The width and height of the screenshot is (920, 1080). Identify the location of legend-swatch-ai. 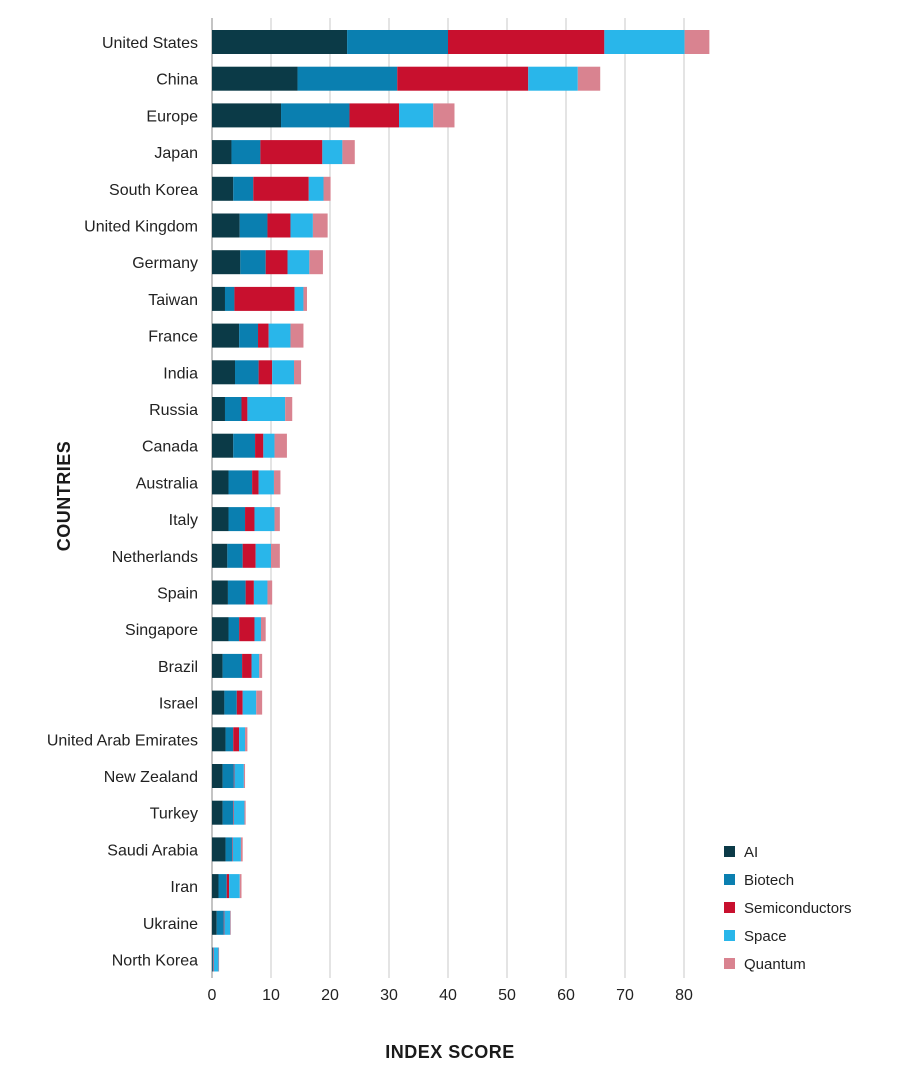
(729, 851).